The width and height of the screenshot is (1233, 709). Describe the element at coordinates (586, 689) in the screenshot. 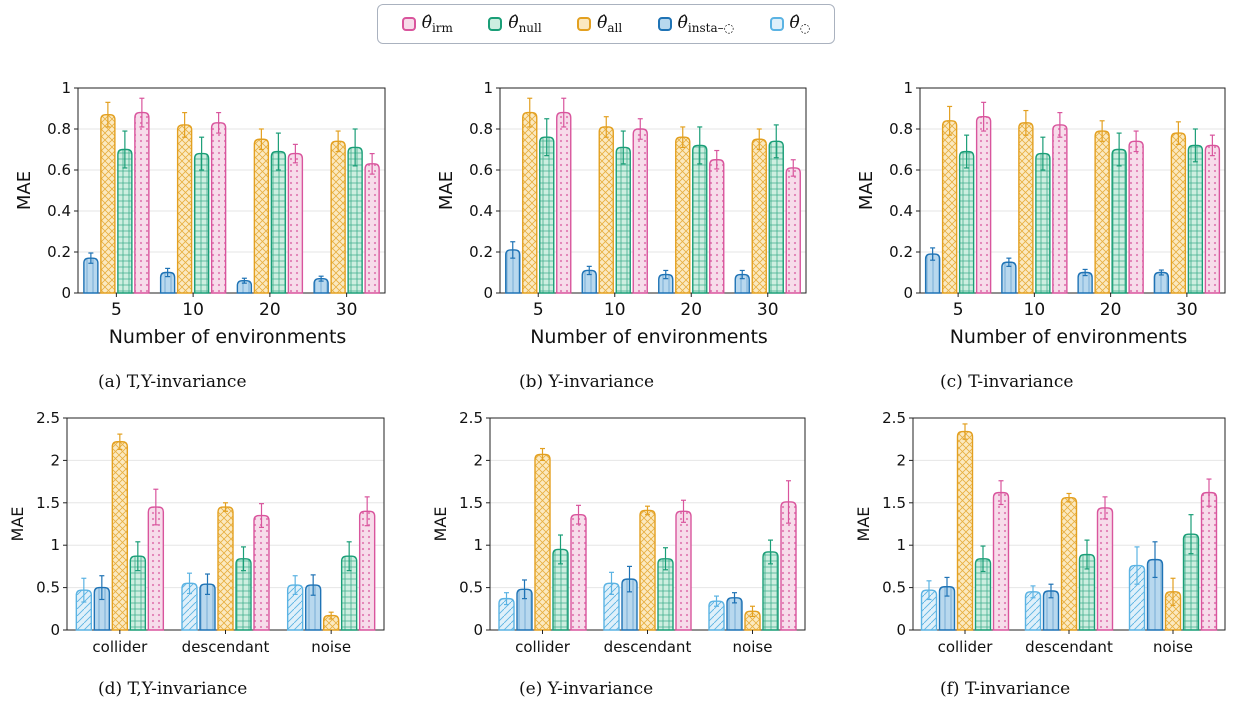

I see `subfigure-caption: (e) Y-invariance` at that location.